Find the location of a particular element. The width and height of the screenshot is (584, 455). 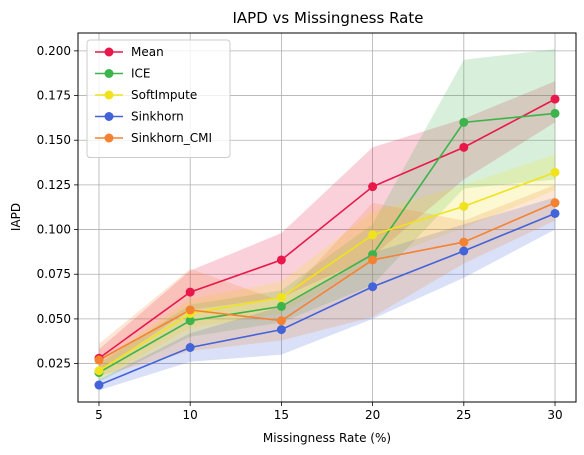

legend-label: SoftImpute is located at coordinates (164, 95).